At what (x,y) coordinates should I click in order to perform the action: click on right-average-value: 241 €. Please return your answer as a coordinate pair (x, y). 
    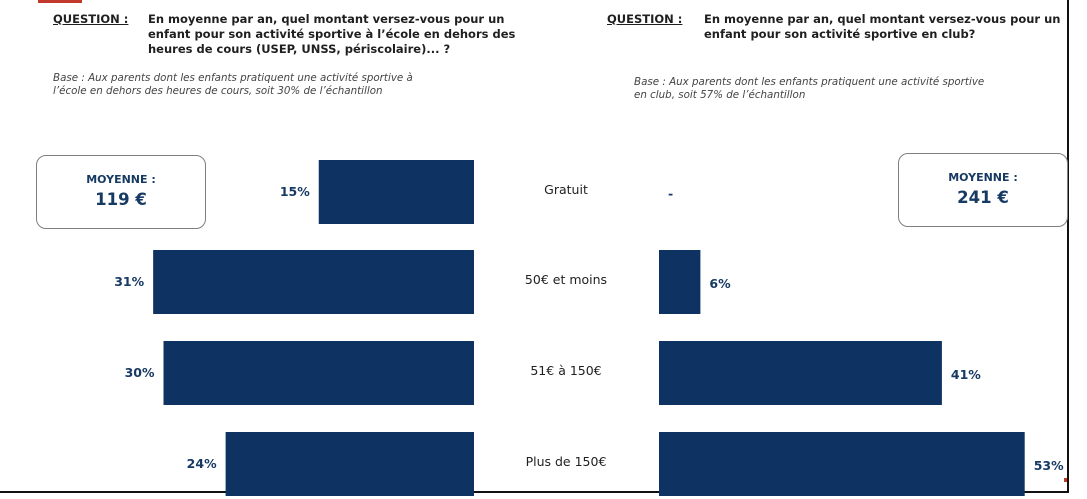
    Looking at the image, I should click on (983, 197).